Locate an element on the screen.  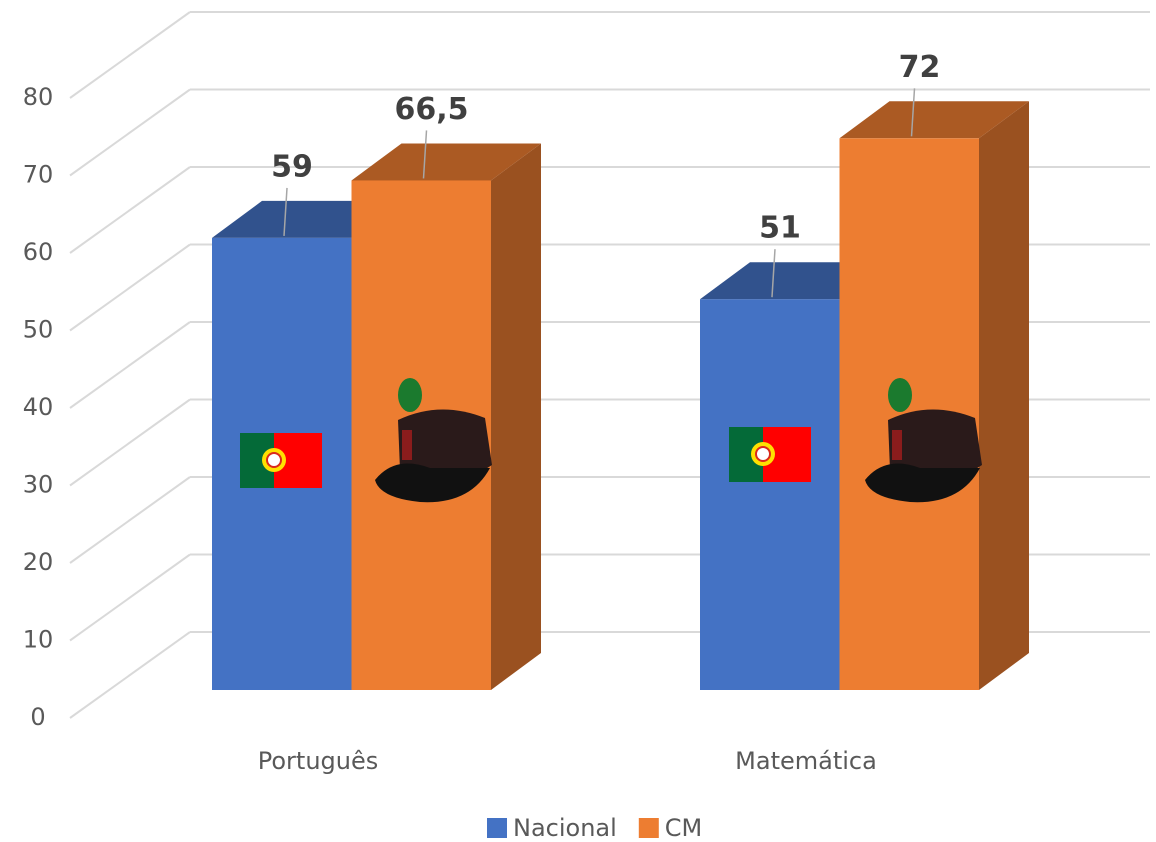
x-tick-label: Português is located at coordinates (318, 761).